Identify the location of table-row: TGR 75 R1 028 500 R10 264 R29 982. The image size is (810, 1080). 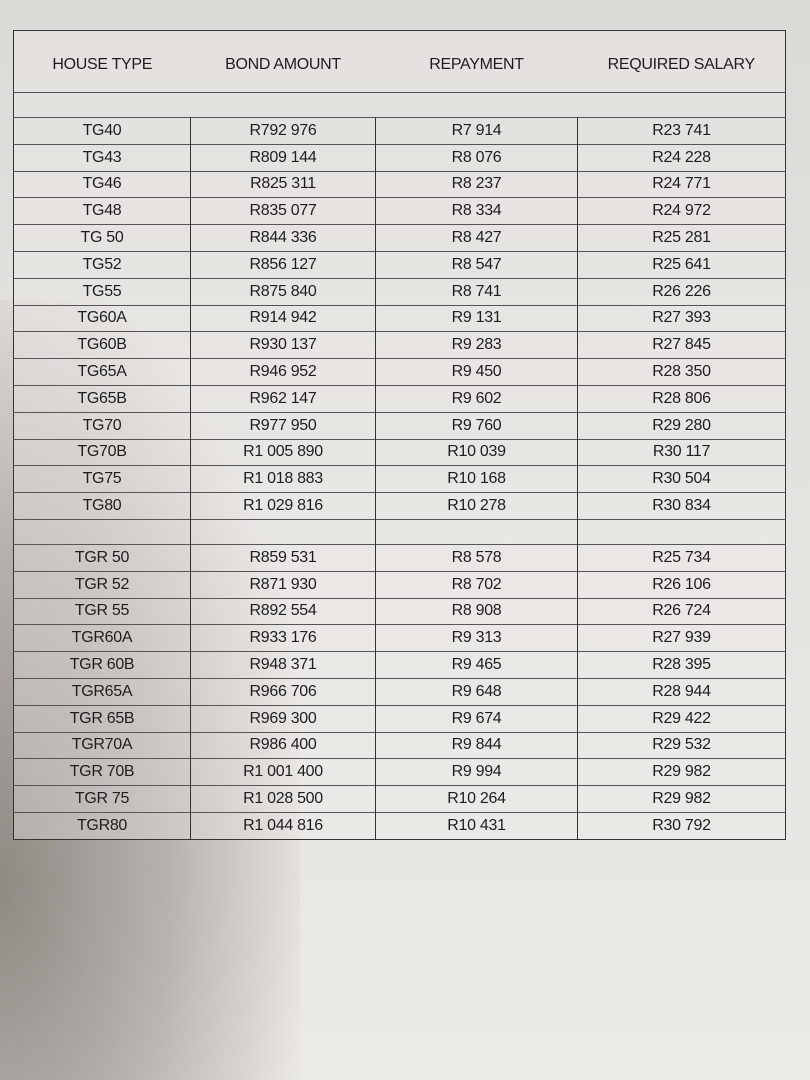
(399, 799).